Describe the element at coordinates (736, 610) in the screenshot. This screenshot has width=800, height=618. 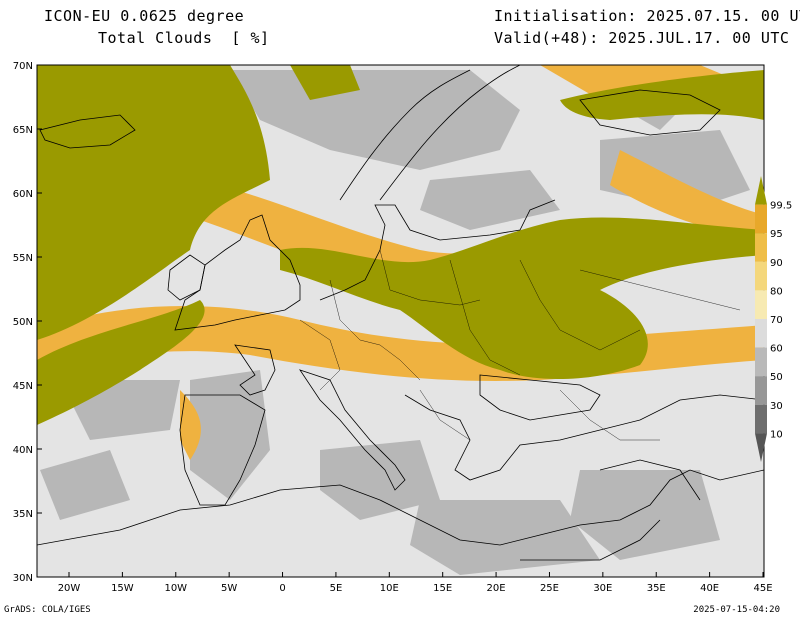
I see `footer-right: 2025-07-15-04:20` at that location.